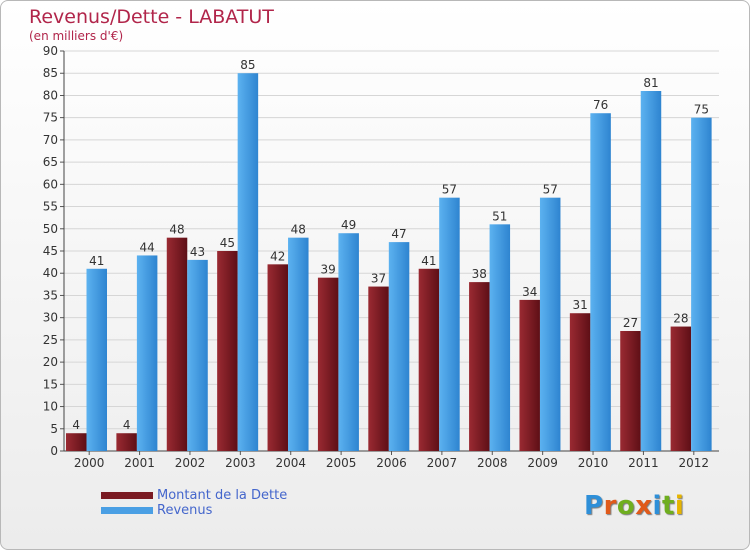  Describe the element at coordinates (50, 362) in the screenshot. I see `y-tick-label: 20` at that location.